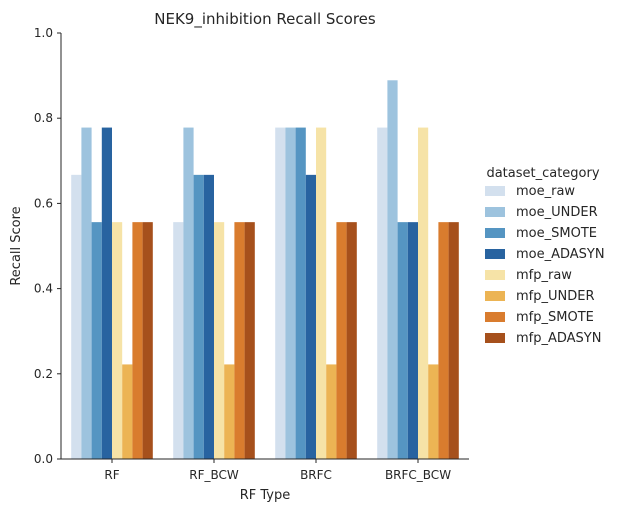  I want to click on chart-title: NEK9_inhibition Recall Scores, so click(265, 19).